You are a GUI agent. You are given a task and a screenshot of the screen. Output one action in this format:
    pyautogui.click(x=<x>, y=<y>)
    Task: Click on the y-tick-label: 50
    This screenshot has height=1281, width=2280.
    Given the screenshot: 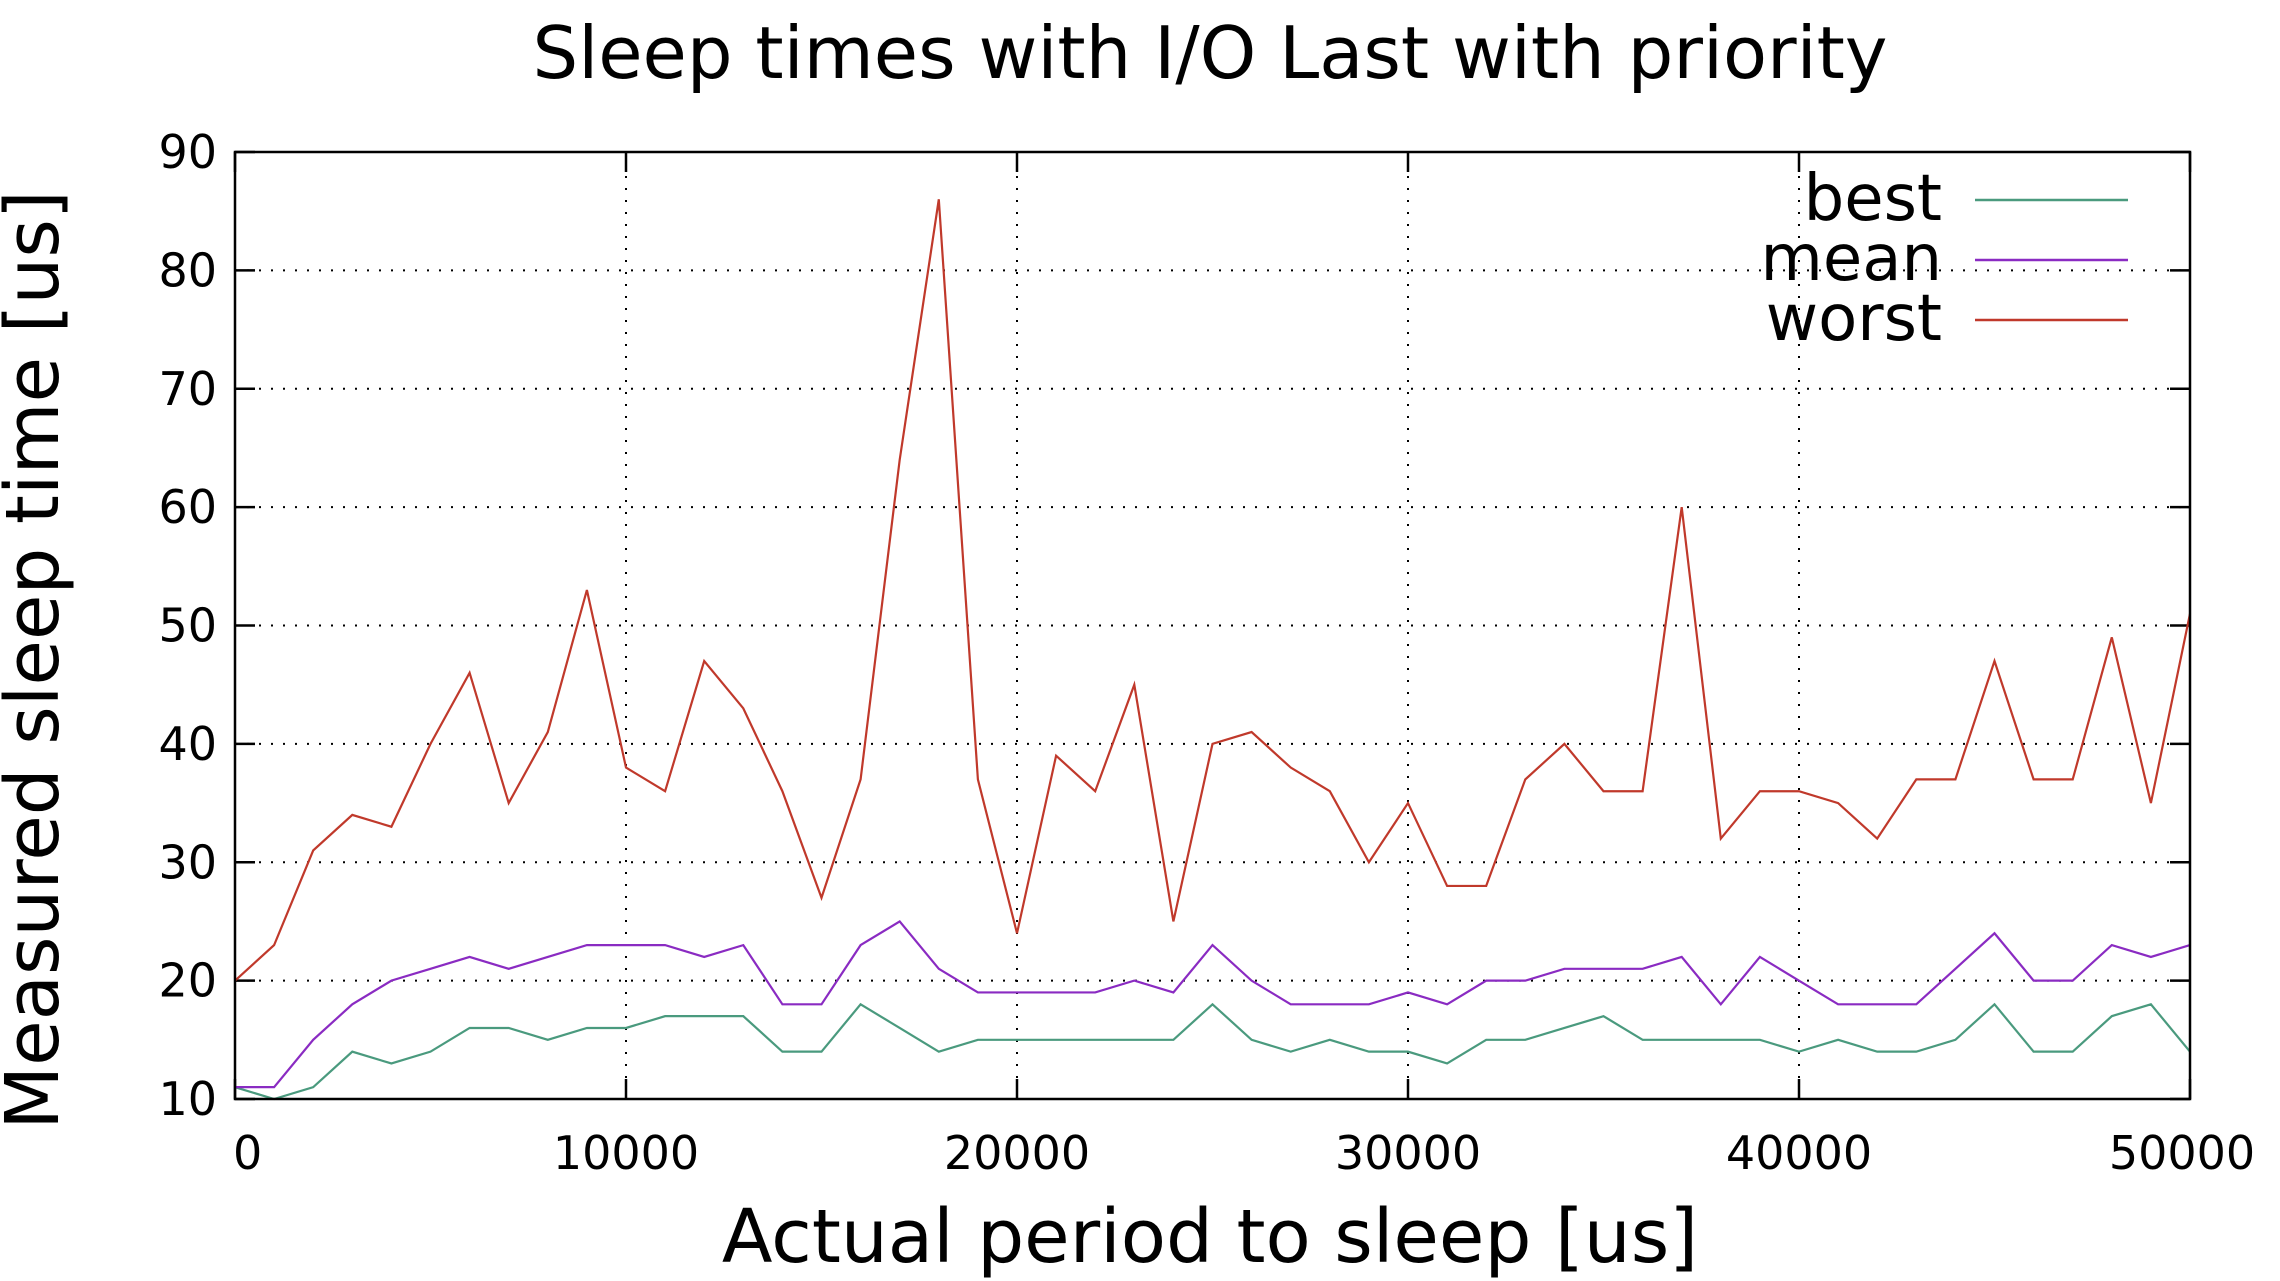 What is the action you would take?
    pyautogui.click(x=187, y=626)
    